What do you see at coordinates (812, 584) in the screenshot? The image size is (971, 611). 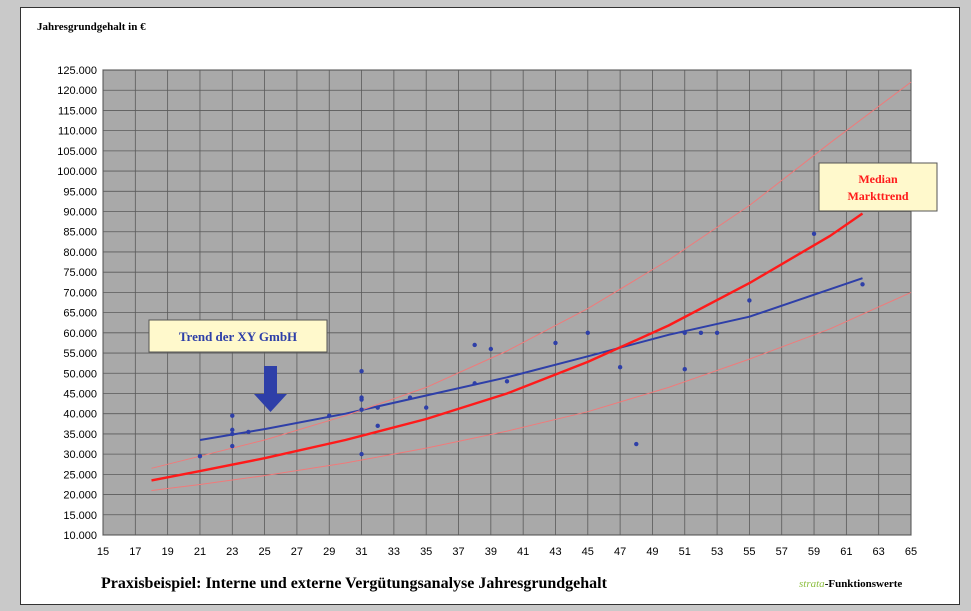 I see `footer-brand-em: strata` at bounding box center [812, 584].